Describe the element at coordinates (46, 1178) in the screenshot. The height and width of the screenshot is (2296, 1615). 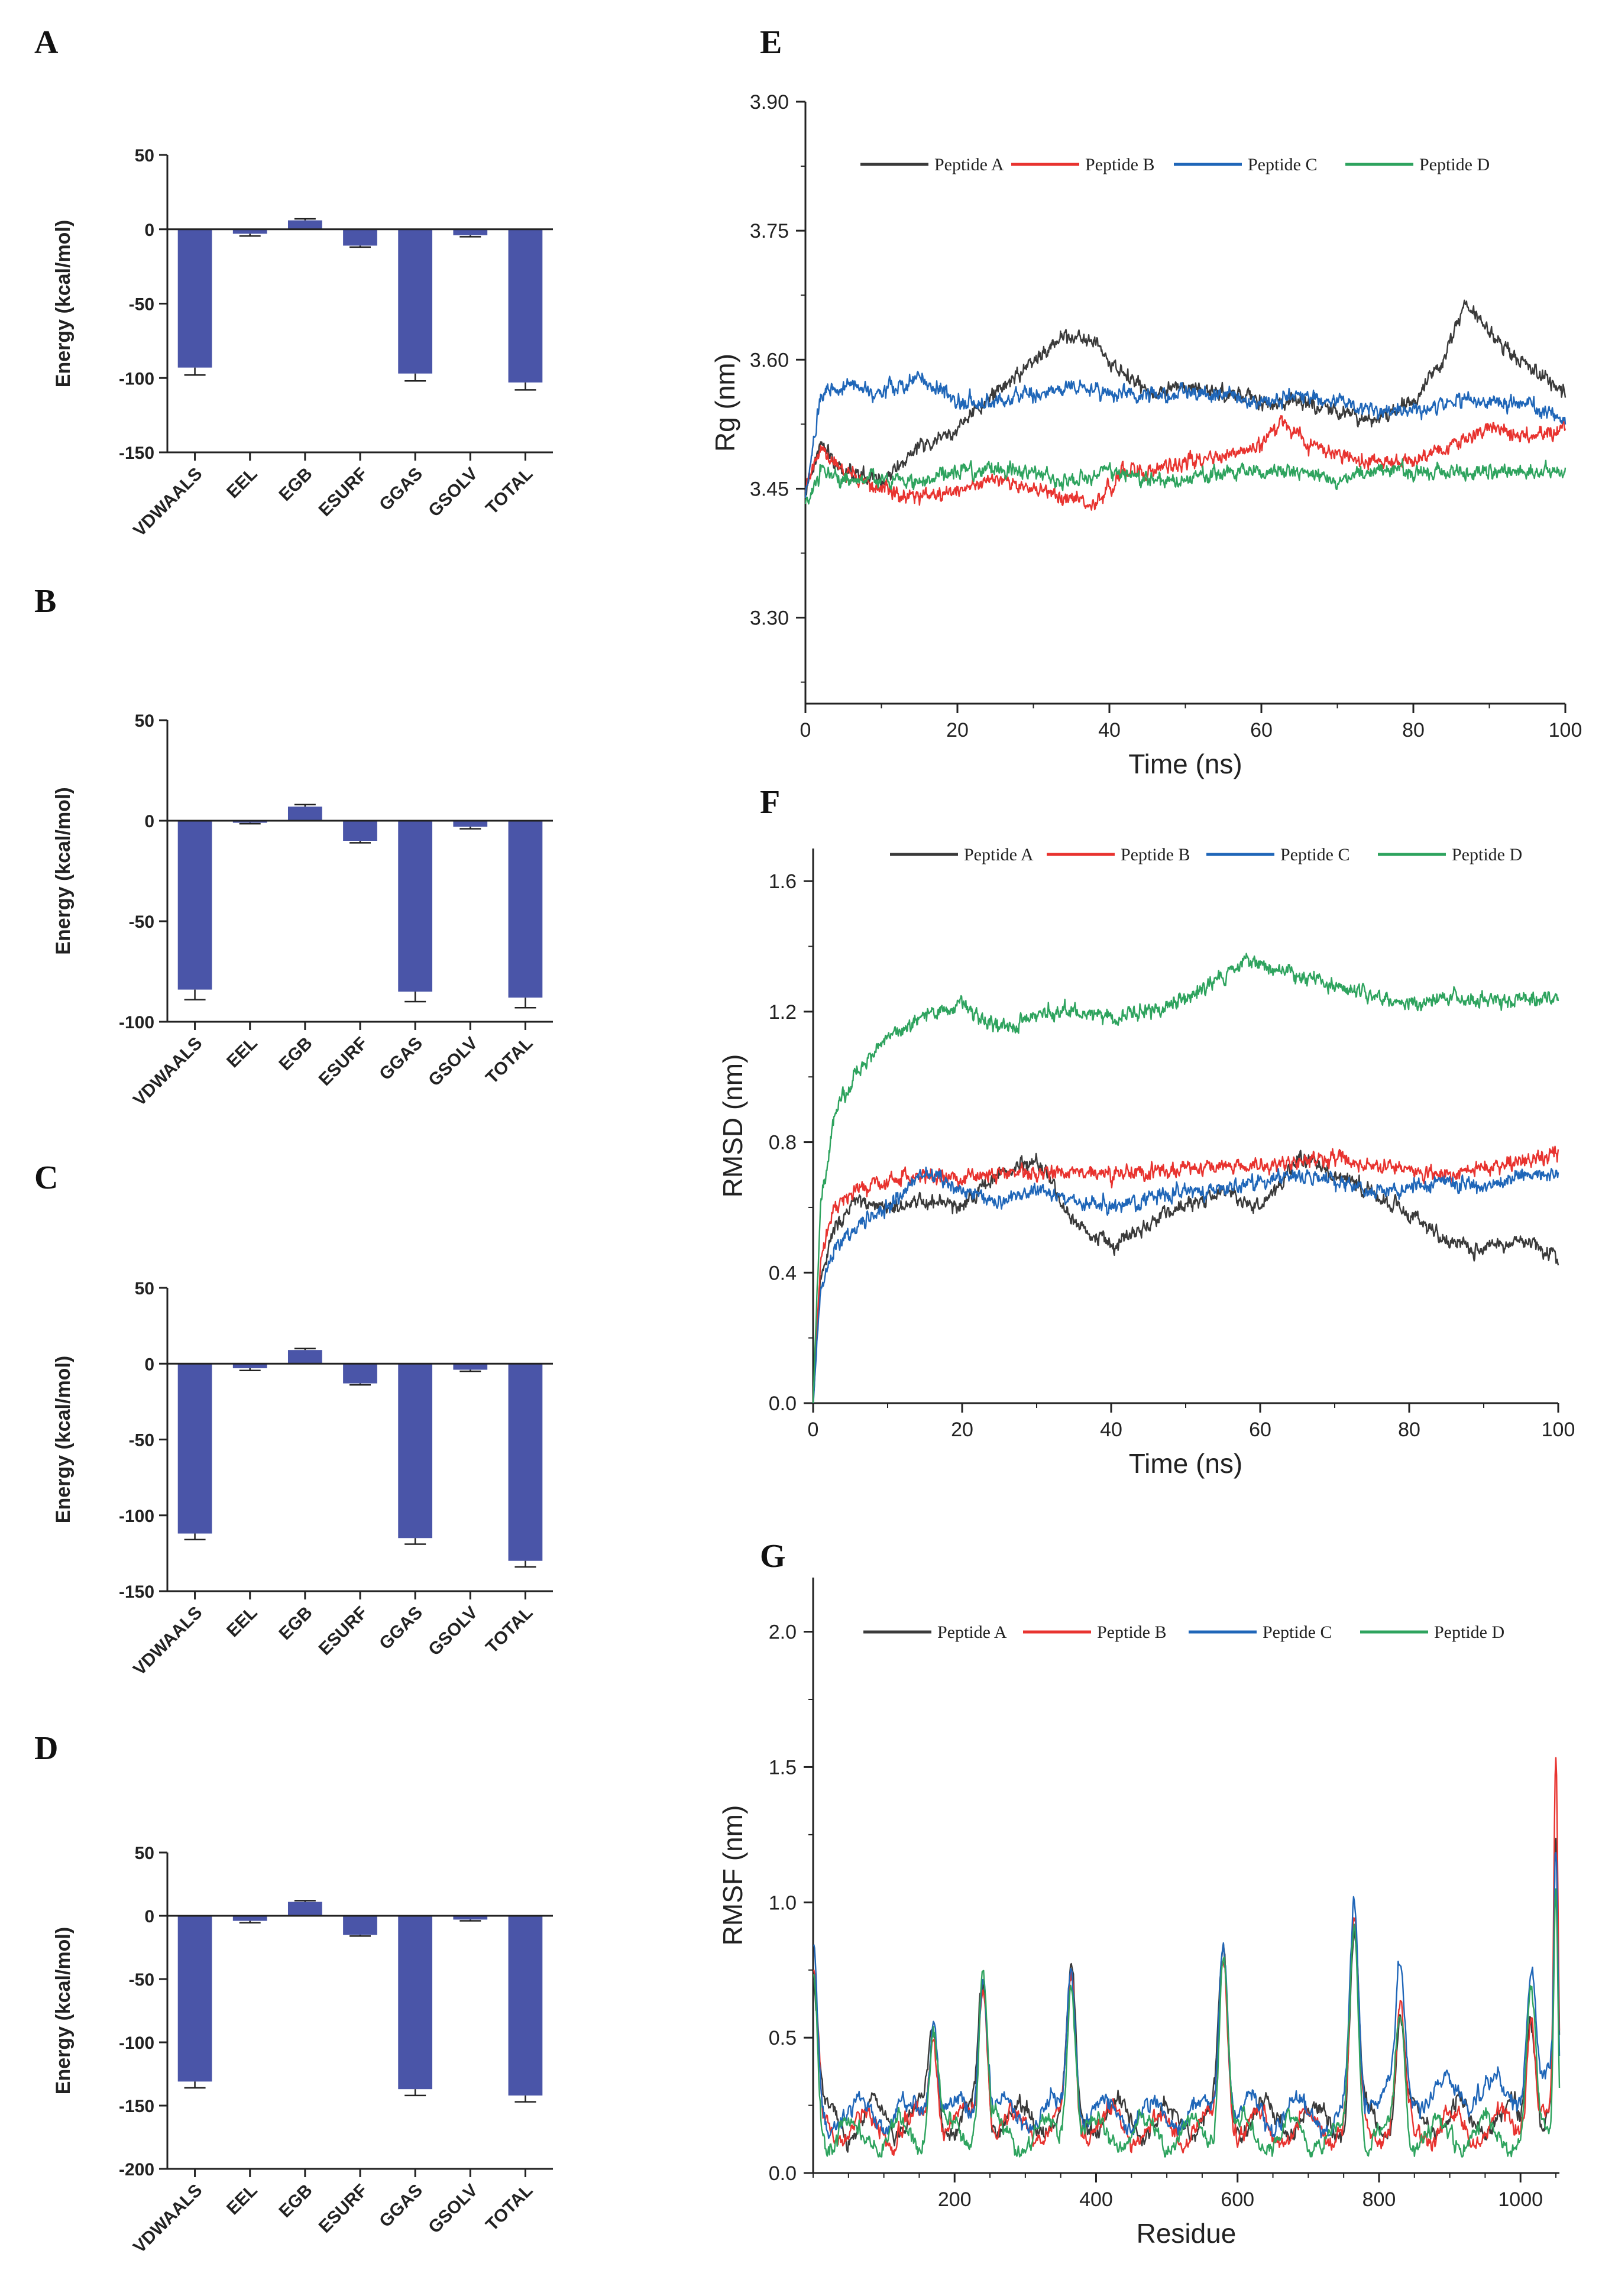
I see `panel-label-c: C` at that location.